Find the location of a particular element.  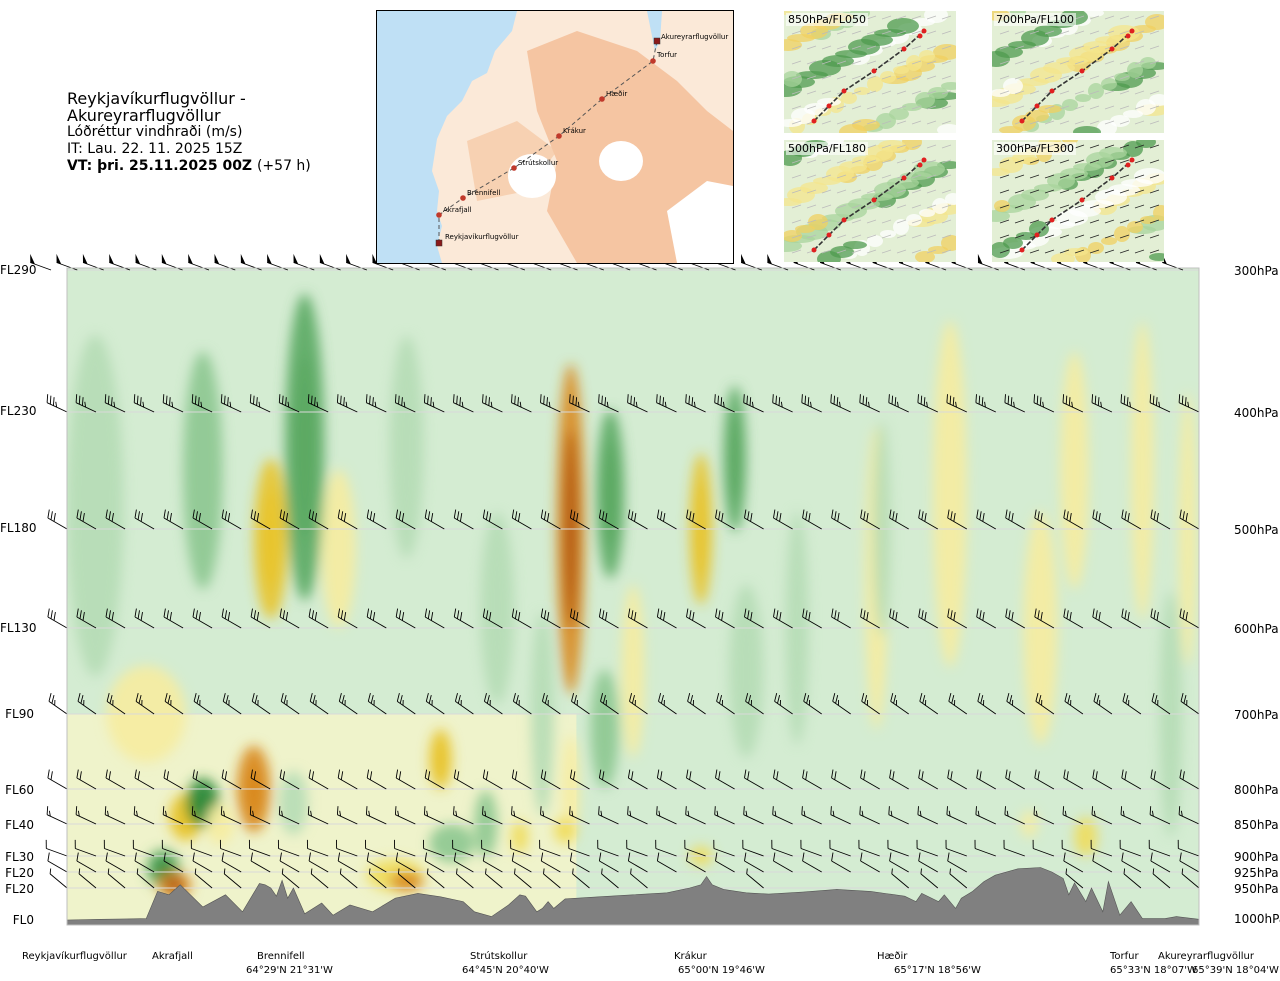

valid-time: VT: þri. 25.11.2025 00Z is located at coordinates (160, 166).